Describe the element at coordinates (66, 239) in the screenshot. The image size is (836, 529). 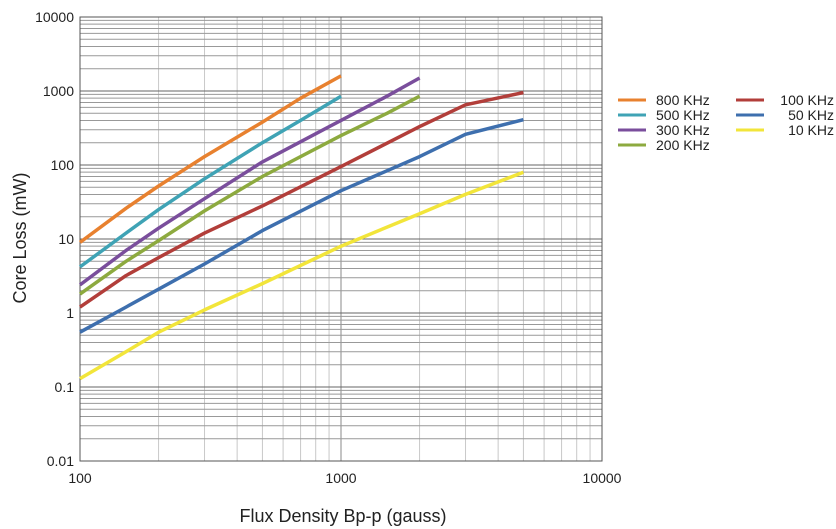
I see `y-tick-label: 10` at that location.